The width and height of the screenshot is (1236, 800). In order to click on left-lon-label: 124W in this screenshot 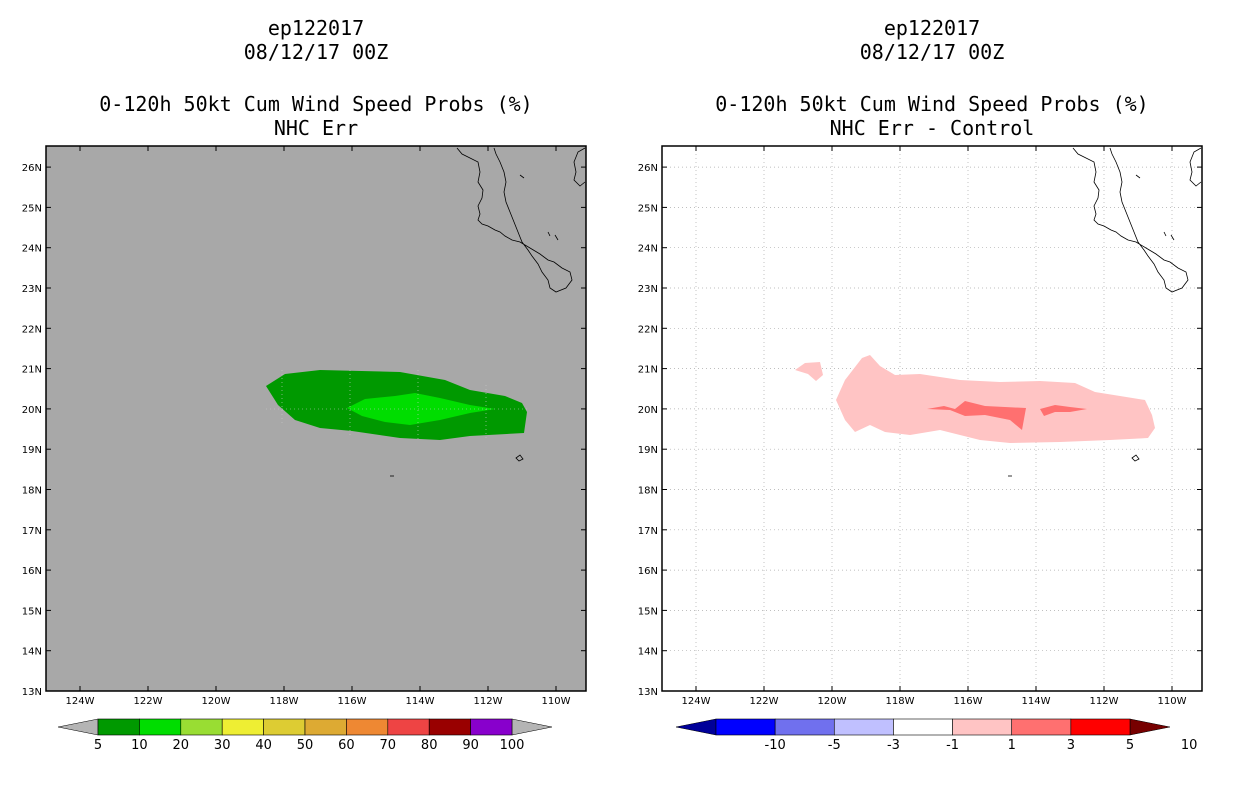, I will do `click(80, 701)`.